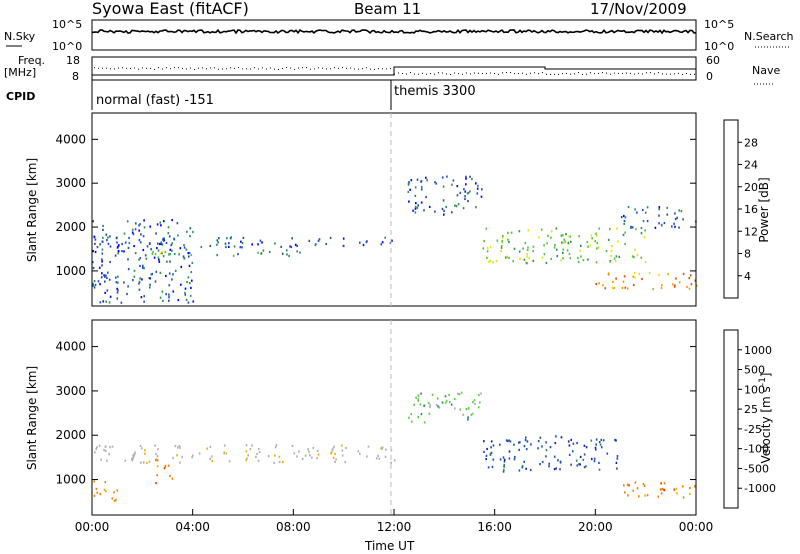 This screenshot has height=554, width=800. I want to click on ytick-label: 1000, so click(70, 271).